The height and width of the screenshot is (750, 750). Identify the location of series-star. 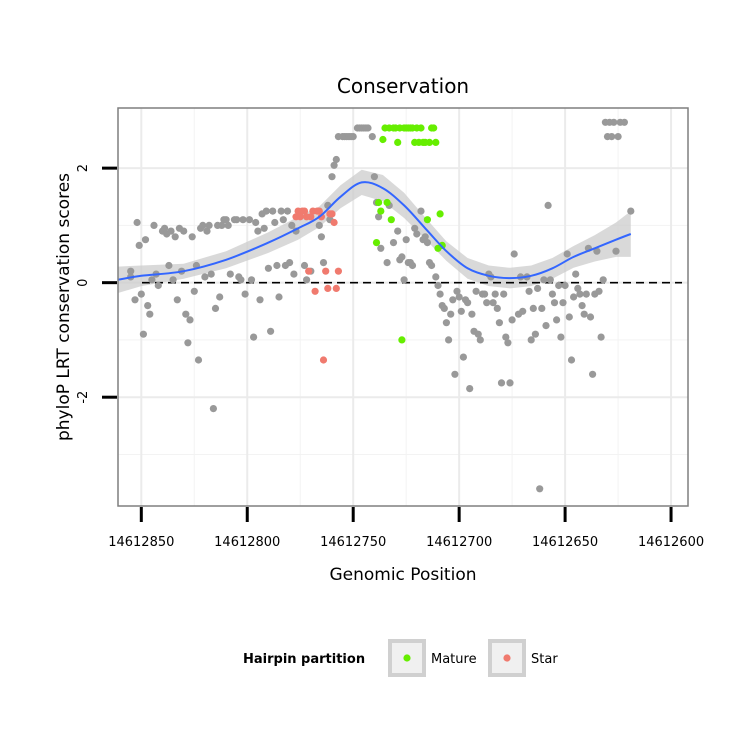
(317, 285).